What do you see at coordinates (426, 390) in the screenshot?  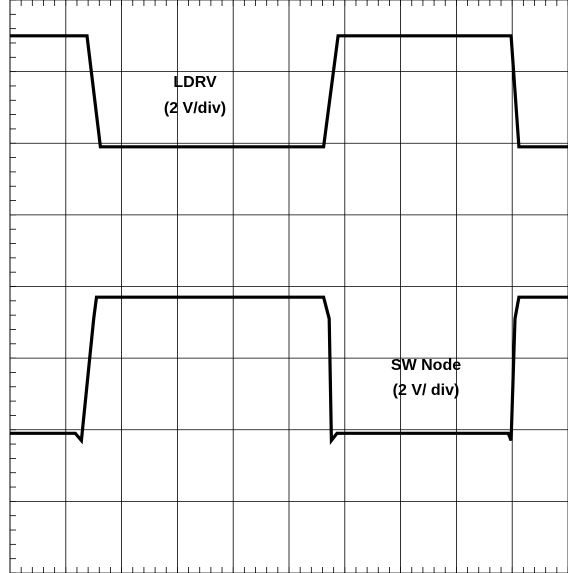 I see `sw-node-scale-label: (2 V/ div)` at bounding box center [426, 390].